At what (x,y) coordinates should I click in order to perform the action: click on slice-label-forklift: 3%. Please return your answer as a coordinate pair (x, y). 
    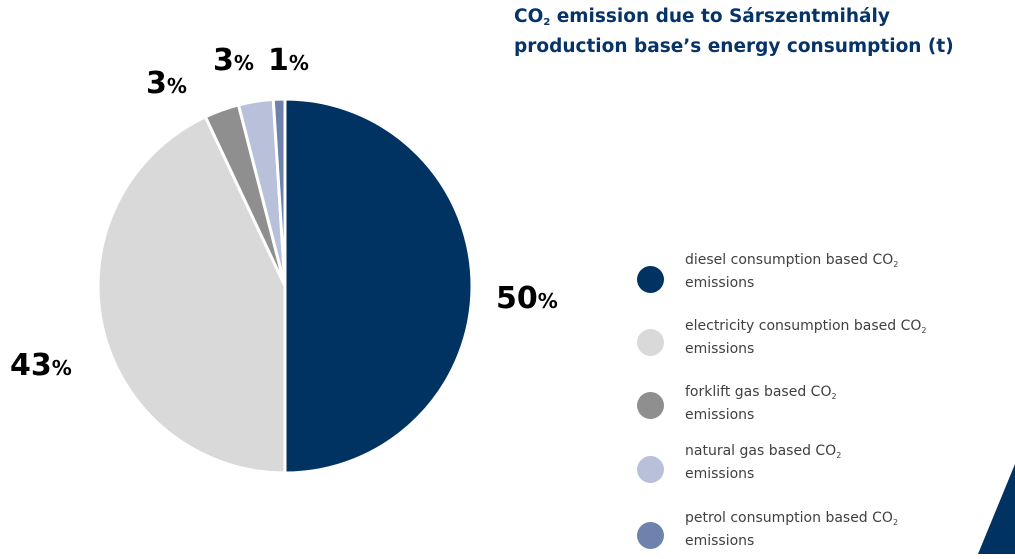
    Looking at the image, I should click on (166, 85).